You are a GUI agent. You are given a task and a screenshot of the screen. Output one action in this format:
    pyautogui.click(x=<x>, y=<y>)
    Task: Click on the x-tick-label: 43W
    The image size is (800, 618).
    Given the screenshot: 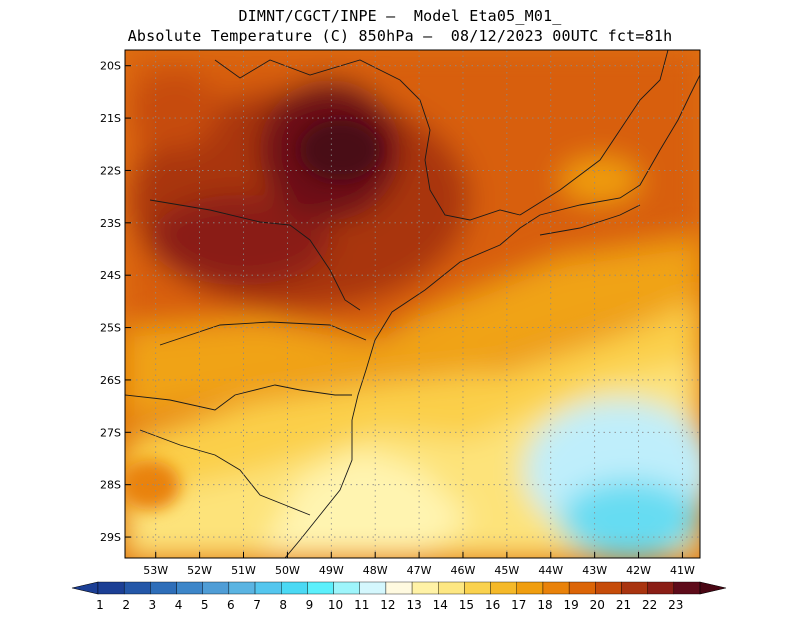 What is the action you would take?
    pyautogui.click(x=594, y=570)
    